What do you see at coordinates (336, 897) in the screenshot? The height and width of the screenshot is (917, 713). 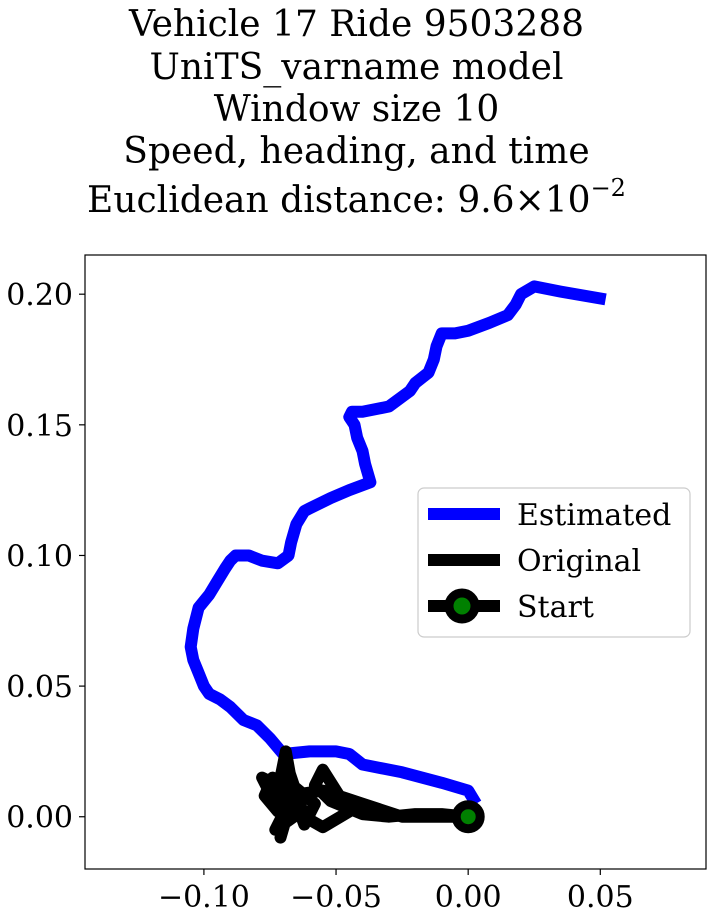 I see `x-tick-label: −0.05` at bounding box center [336, 897].